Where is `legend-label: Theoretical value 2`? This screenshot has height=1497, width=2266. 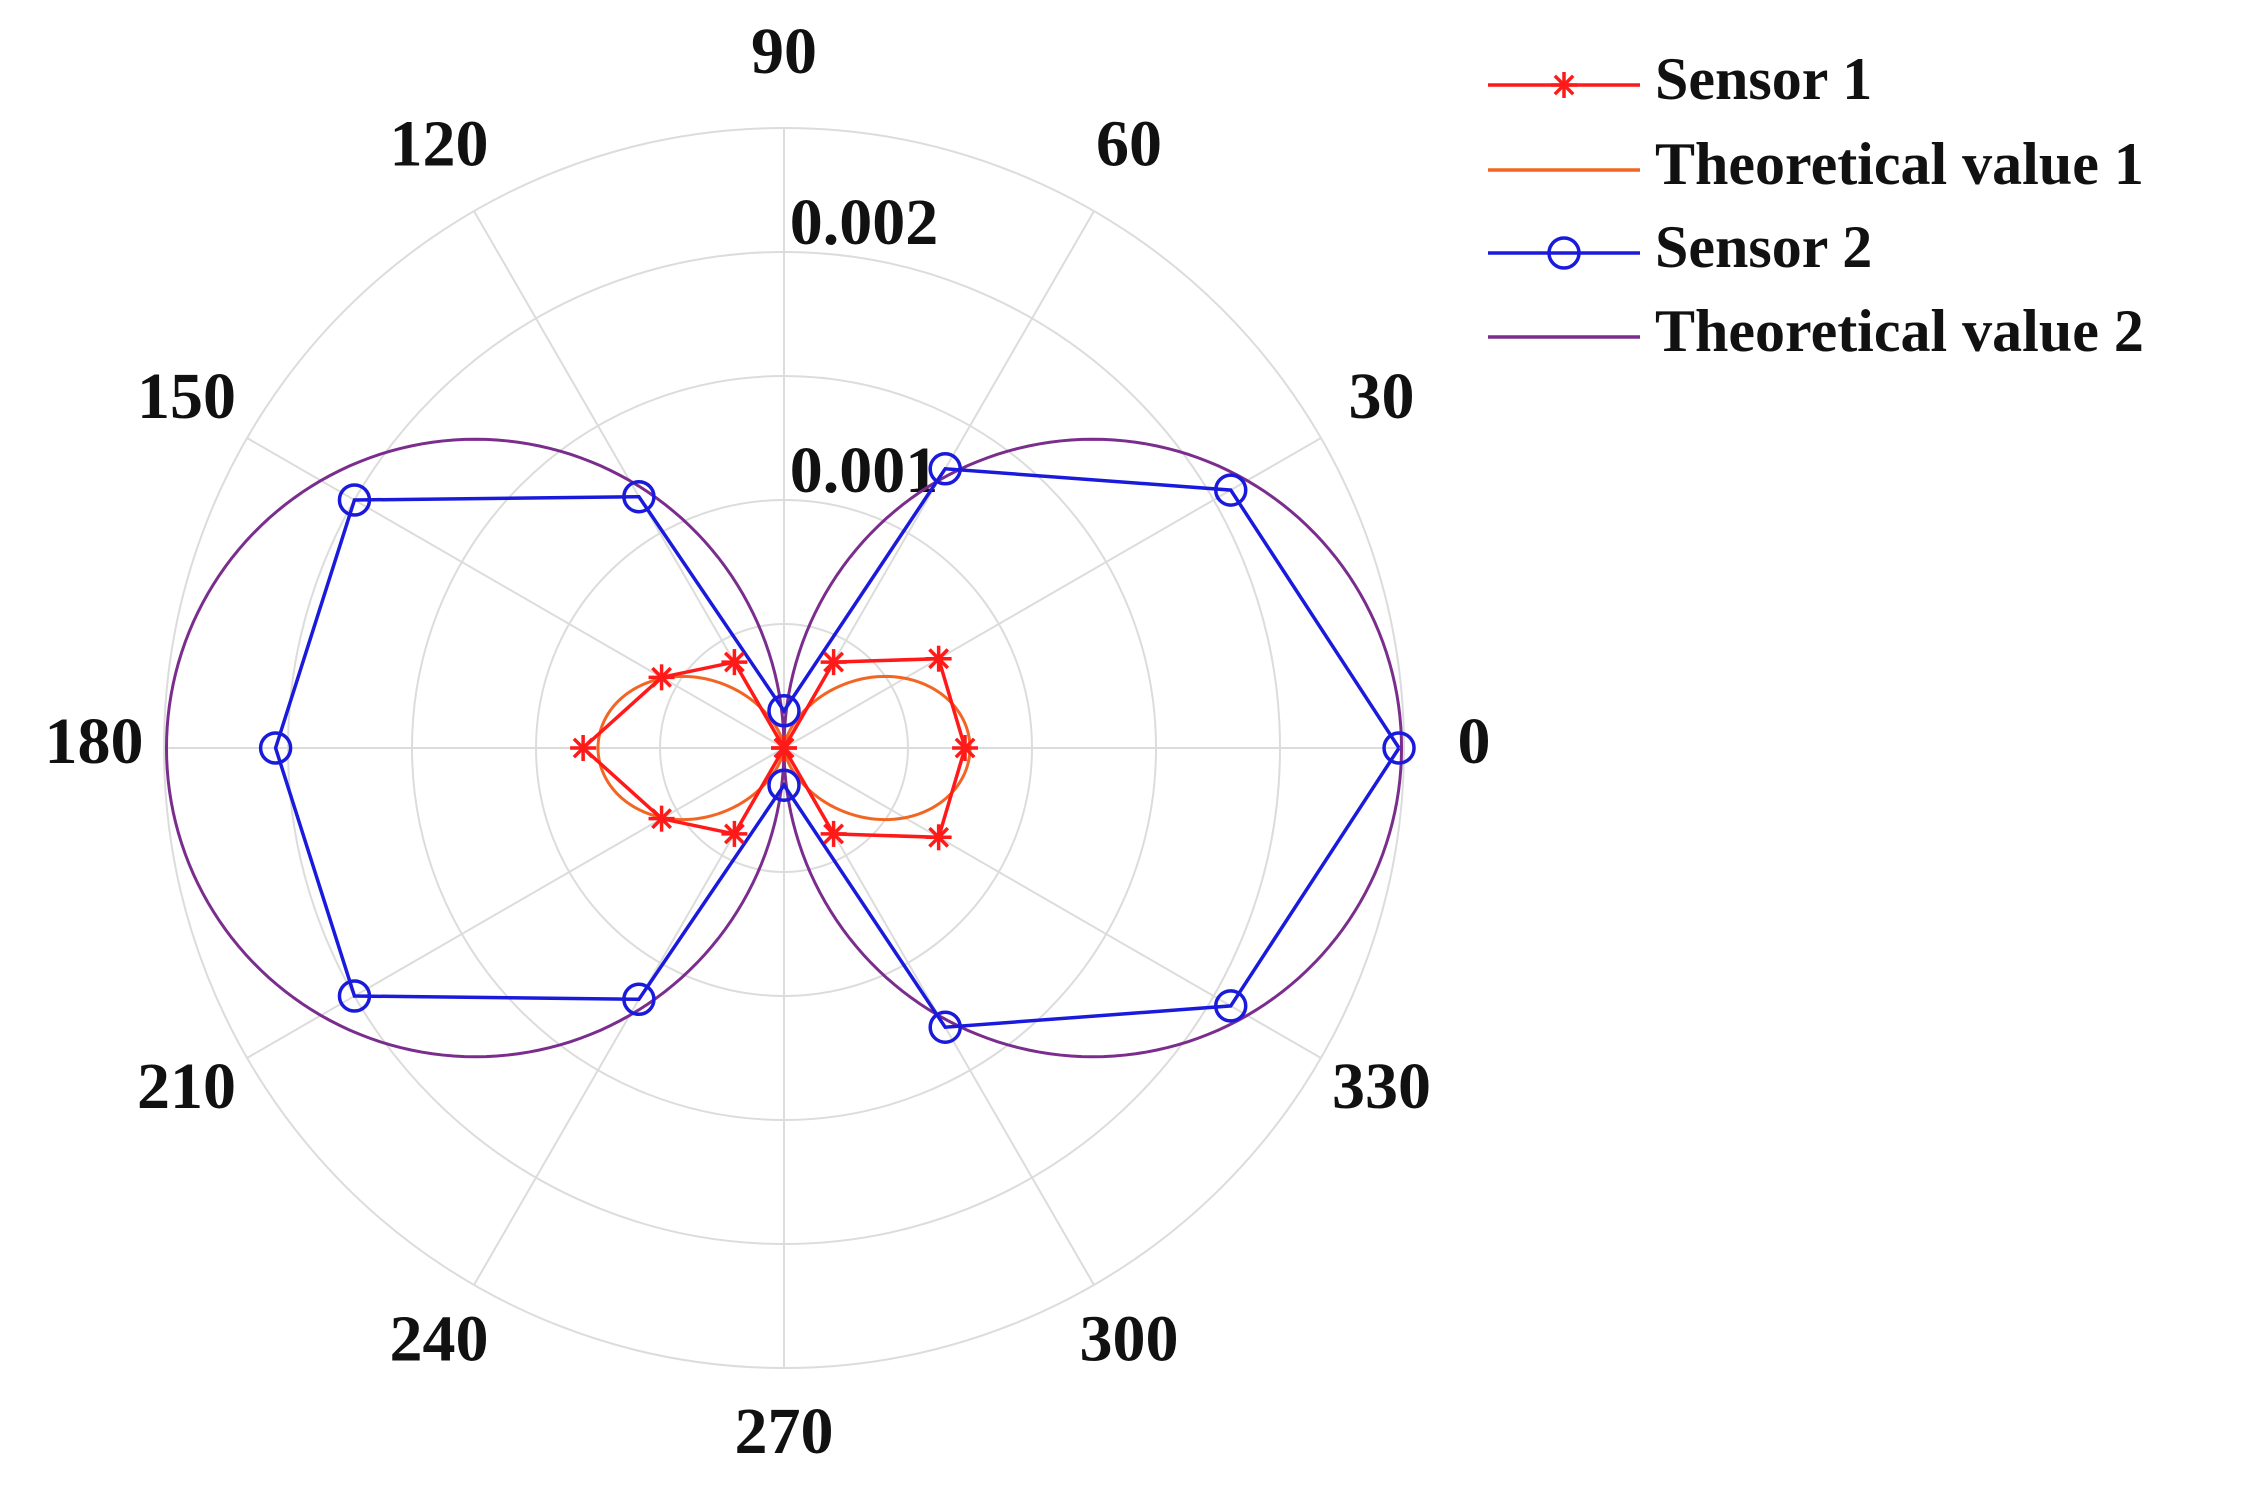
legend-label: Theoretical value 2 is located at coordinates (1899, 331).